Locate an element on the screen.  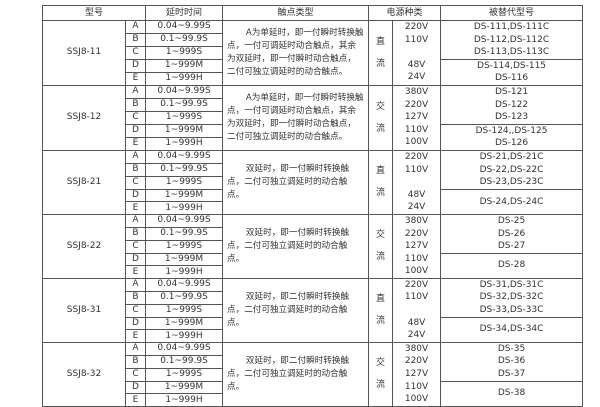
replacement-models: DS-114,DS-115 DS-116 is located at coordinates (512, 72).